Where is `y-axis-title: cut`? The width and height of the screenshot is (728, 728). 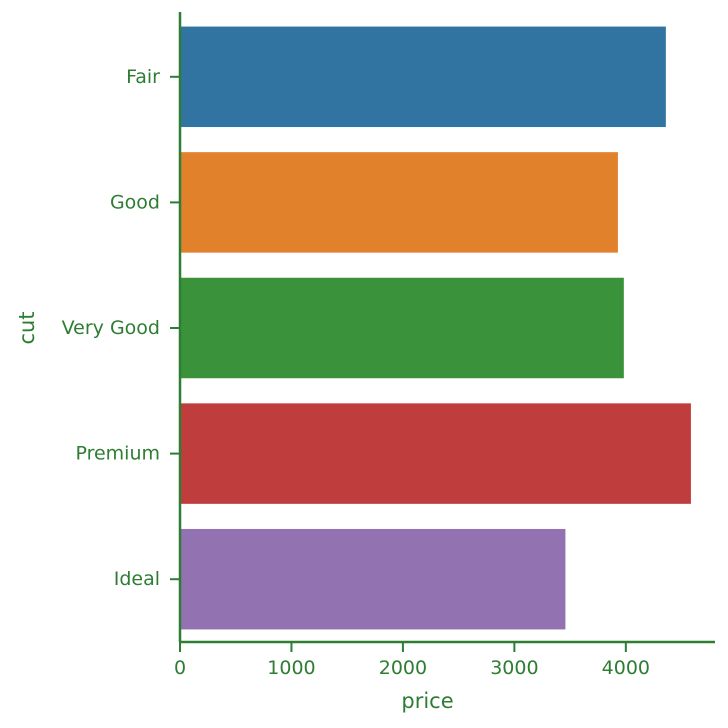
y-axis-title: cut is located at coordinates (27, 327).